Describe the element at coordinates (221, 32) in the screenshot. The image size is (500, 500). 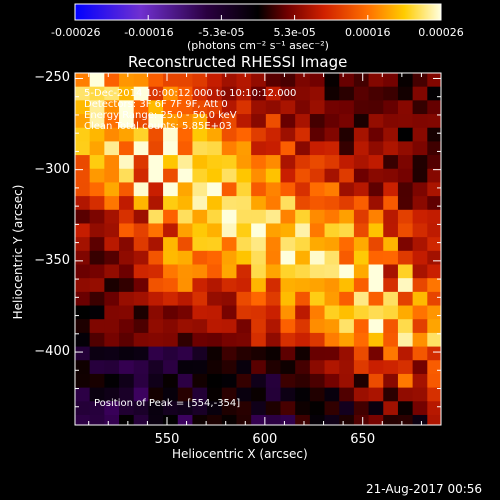
I see `colorbar-tick-label: -5.3e-05` at that location.